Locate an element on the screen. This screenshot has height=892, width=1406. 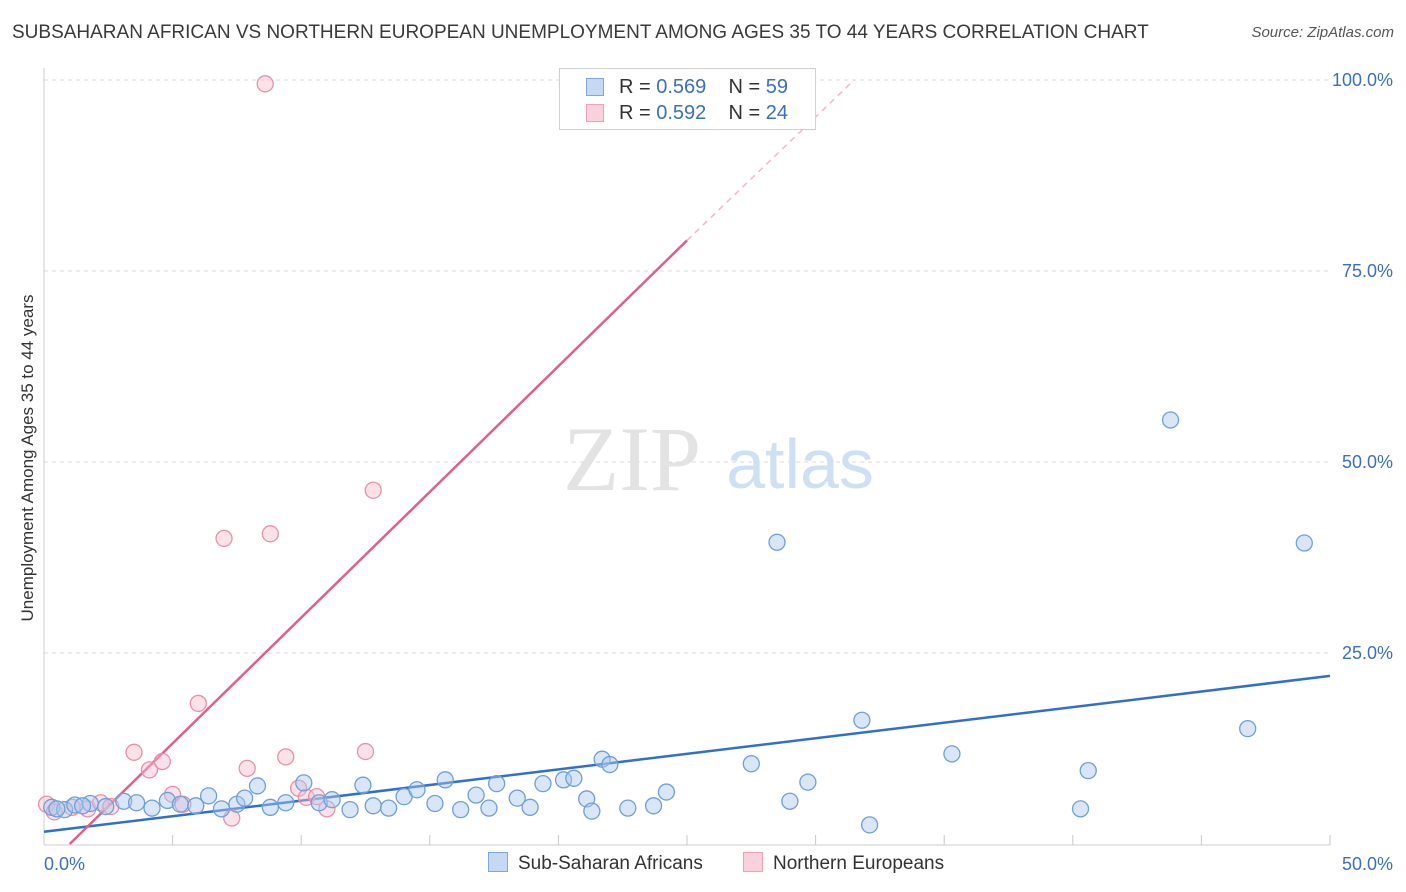
legend-pink-r-value: 0.592 is located at coordinates (681, 113).